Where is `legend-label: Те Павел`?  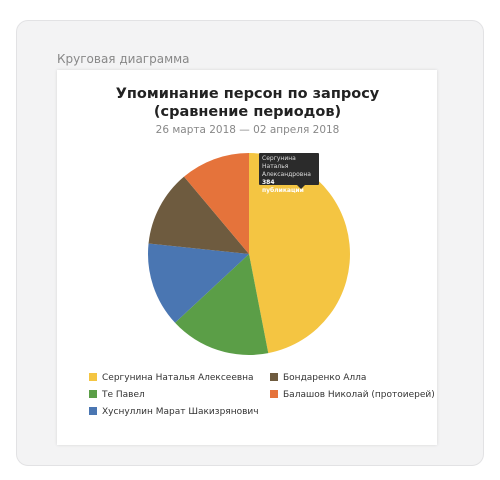
legend-label: Те Павел is located at coordinates (123, 395).